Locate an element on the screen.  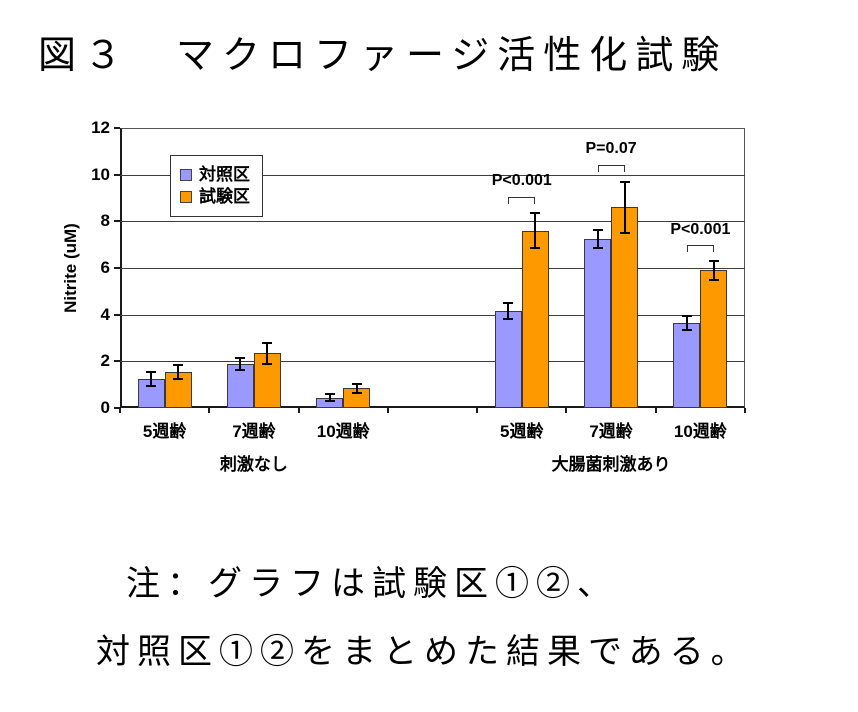
y-tick-label: 6 is located at coordinates (105, 267).